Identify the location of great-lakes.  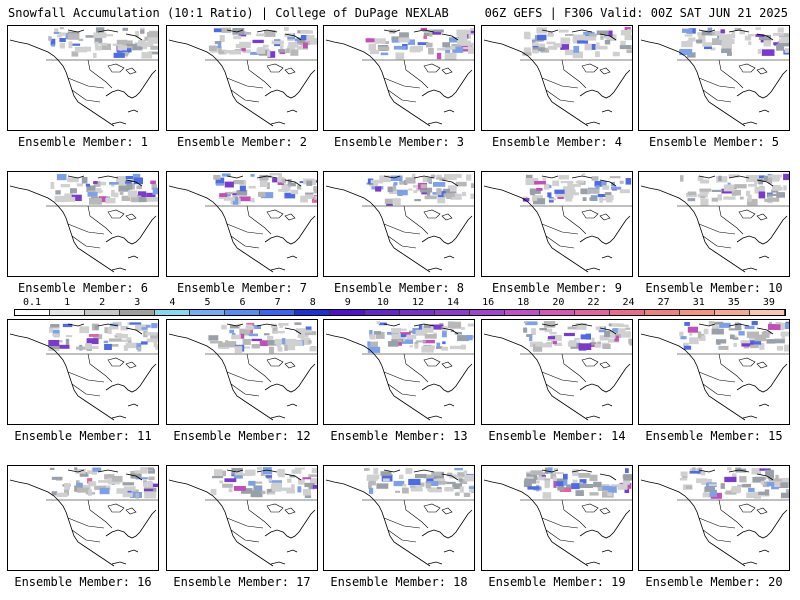
(122, 69).